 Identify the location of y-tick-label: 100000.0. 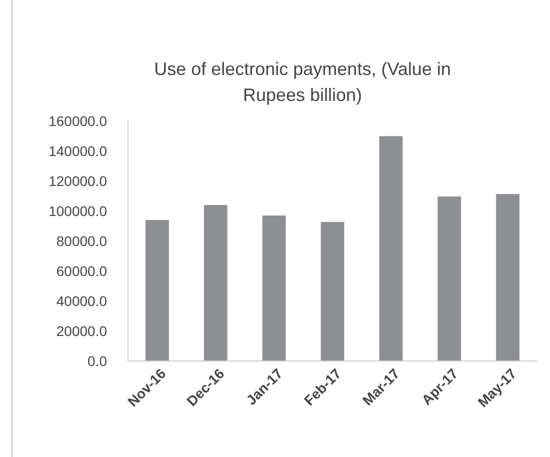
(78, 210).